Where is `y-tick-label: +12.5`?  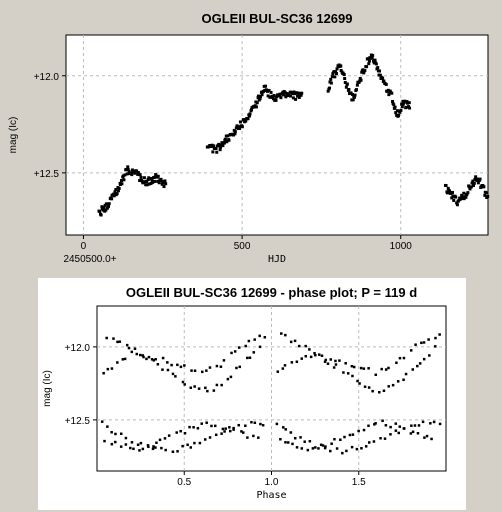
y-tick-label: +12.5 is located at coordinates (47, 174).